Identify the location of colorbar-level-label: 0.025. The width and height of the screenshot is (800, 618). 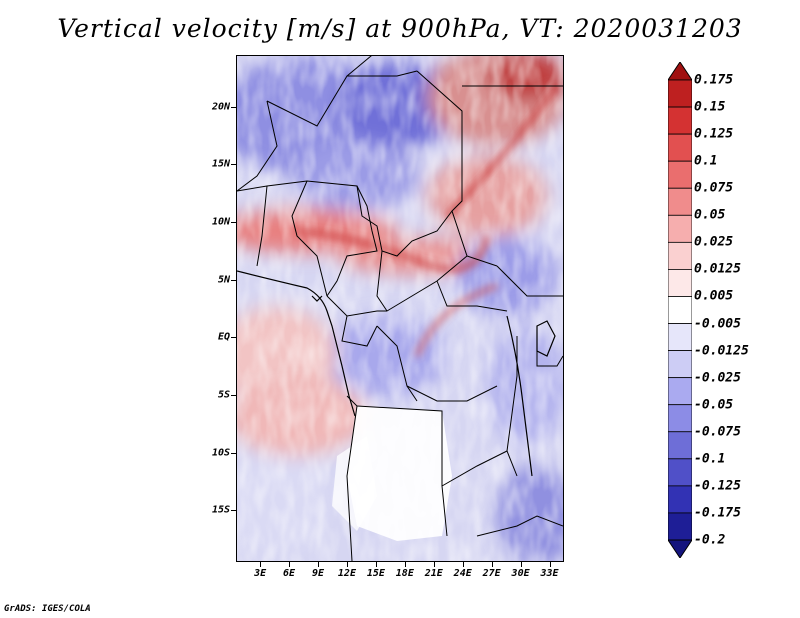
(714, 242).